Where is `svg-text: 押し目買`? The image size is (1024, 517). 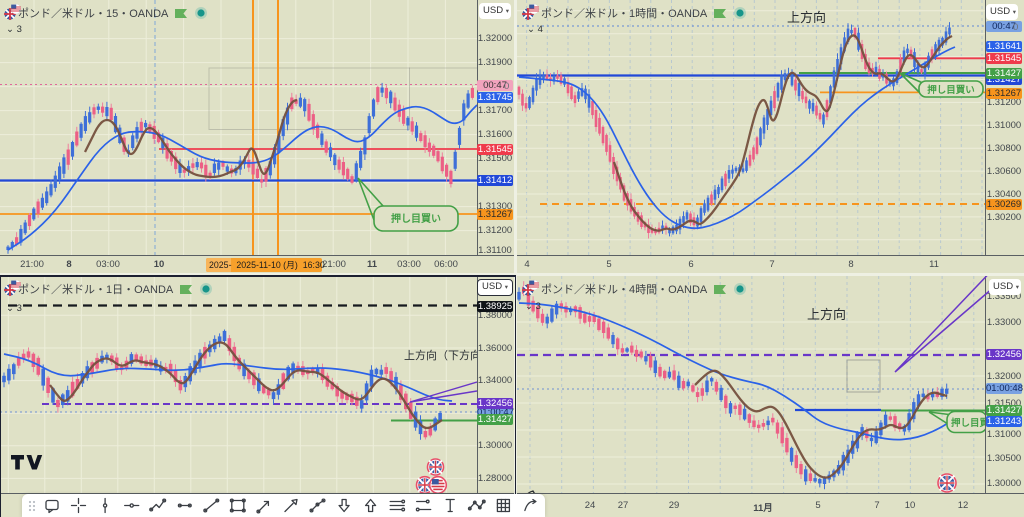
svg-text: 押し目買 is located at coordinates (968, 423).